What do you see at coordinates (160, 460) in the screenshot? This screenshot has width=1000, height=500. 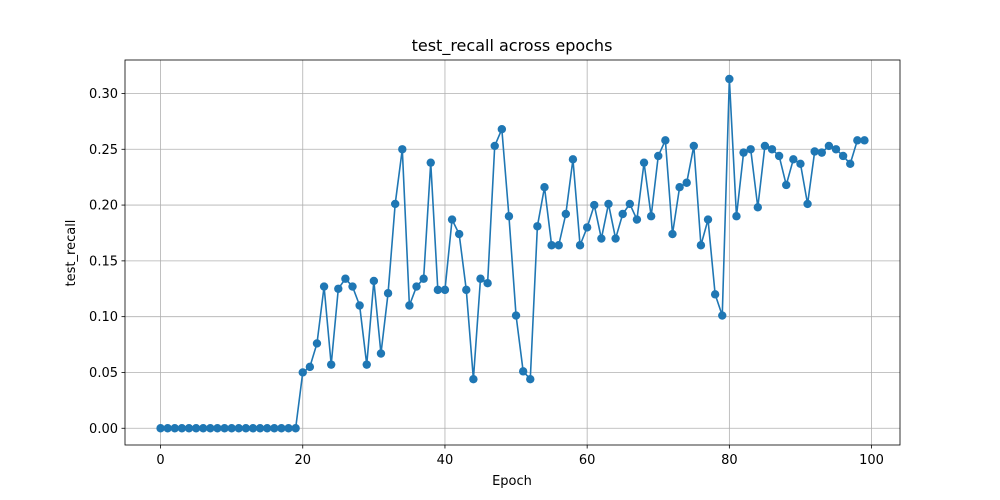 I see `x-tick-label: 0` at bounding box center [160, 460].